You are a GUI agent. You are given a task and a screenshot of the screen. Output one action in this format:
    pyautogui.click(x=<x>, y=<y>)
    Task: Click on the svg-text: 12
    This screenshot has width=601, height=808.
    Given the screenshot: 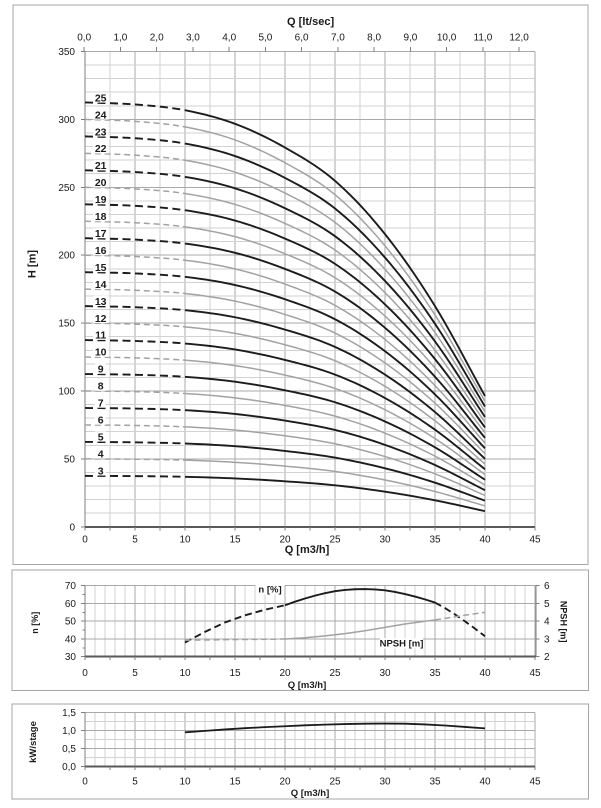 What is the action you would take?
    pyautogui.click(x=101, y=319)
    